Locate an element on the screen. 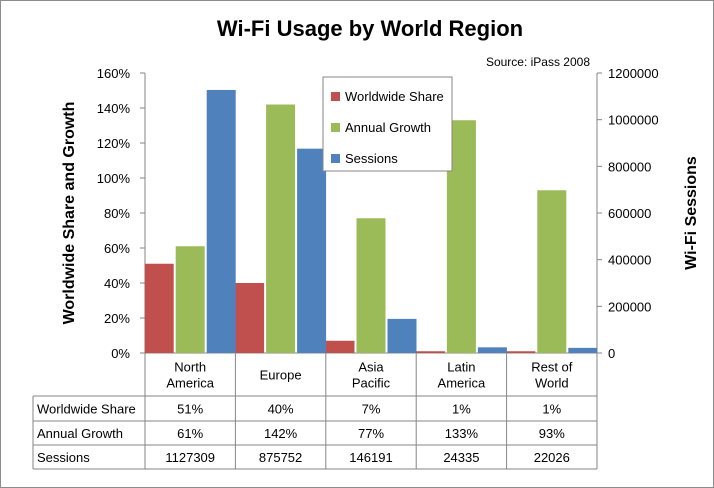 The width and height of the screenshot is (714, 488). table-cell: 142% is located at coordinates (281, 433).